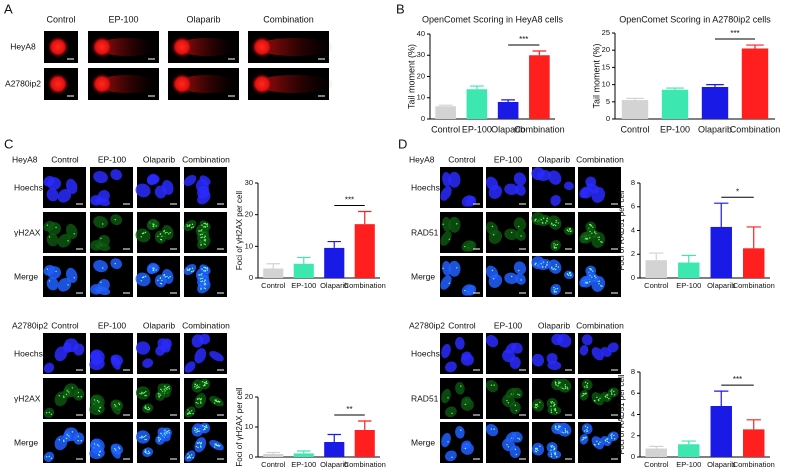  I want to click on x-tick-label: Combination, so click(539, 129).